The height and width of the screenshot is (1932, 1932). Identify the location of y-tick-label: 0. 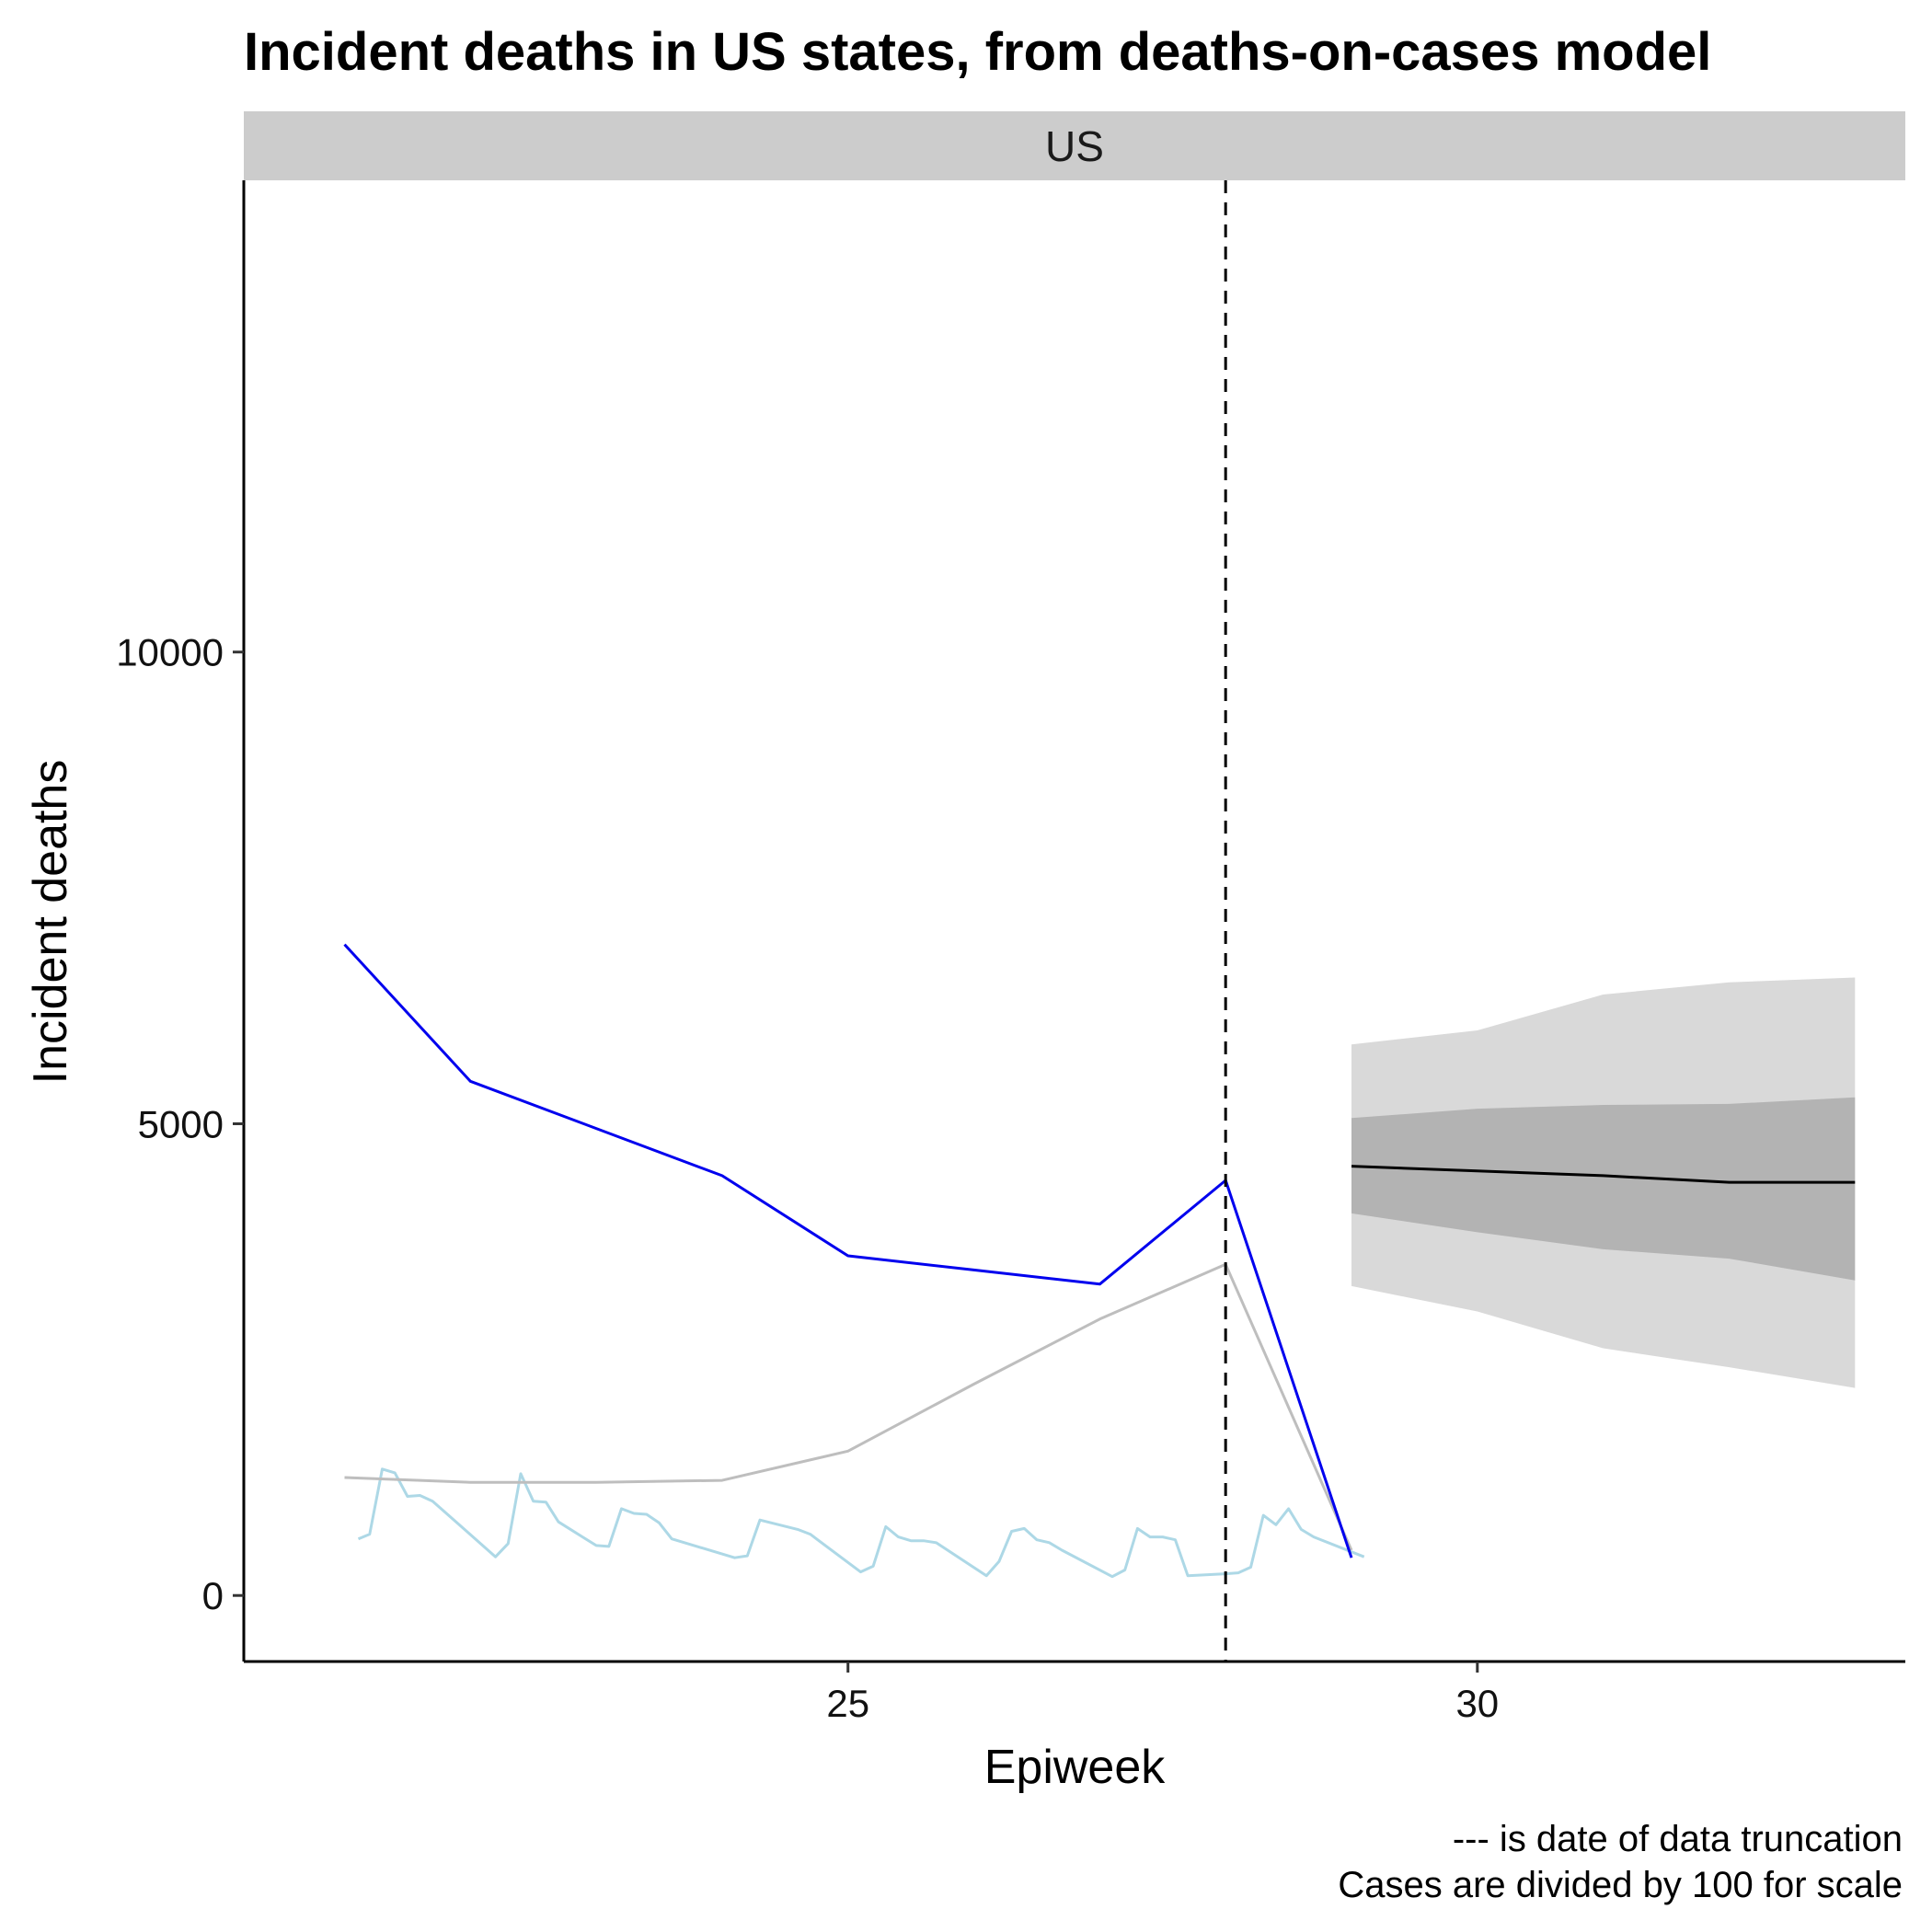
(213, 1595).